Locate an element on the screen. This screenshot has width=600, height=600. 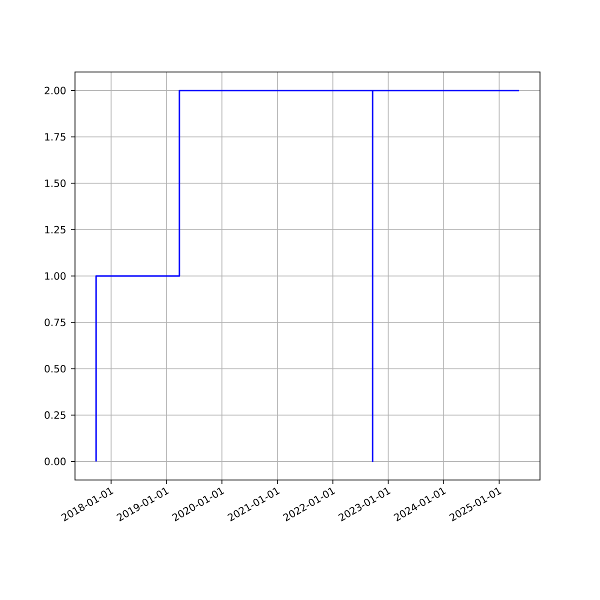
y-tick-label: 0.25 is located at coordinates (55, 415).